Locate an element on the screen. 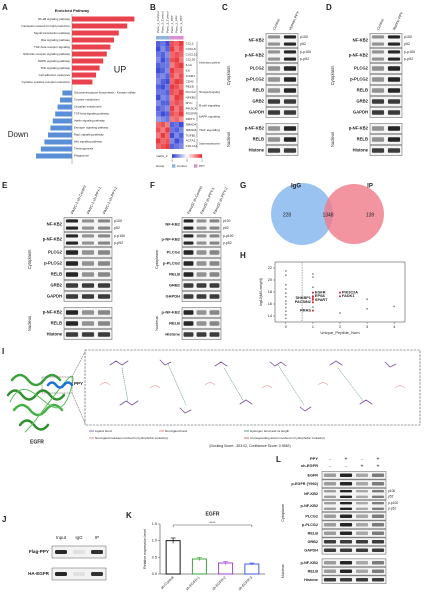  lane-label: Human PPY is located at coordinates (294, 20).